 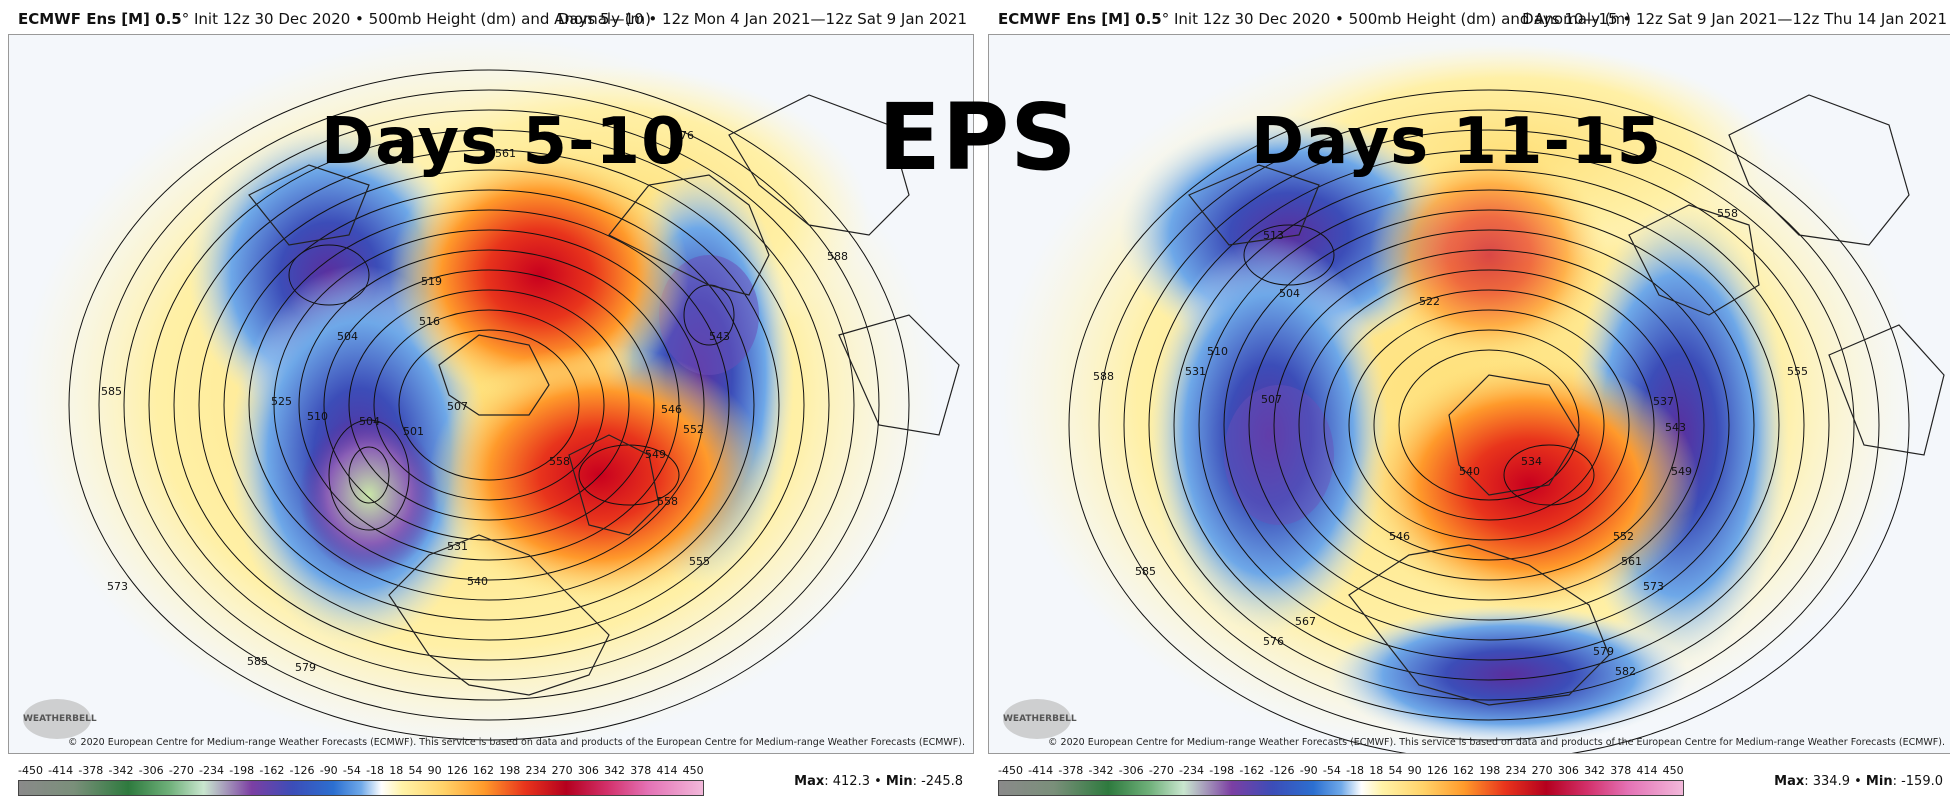 I want to click on contour-label: 516, so click(x=429, y=321).